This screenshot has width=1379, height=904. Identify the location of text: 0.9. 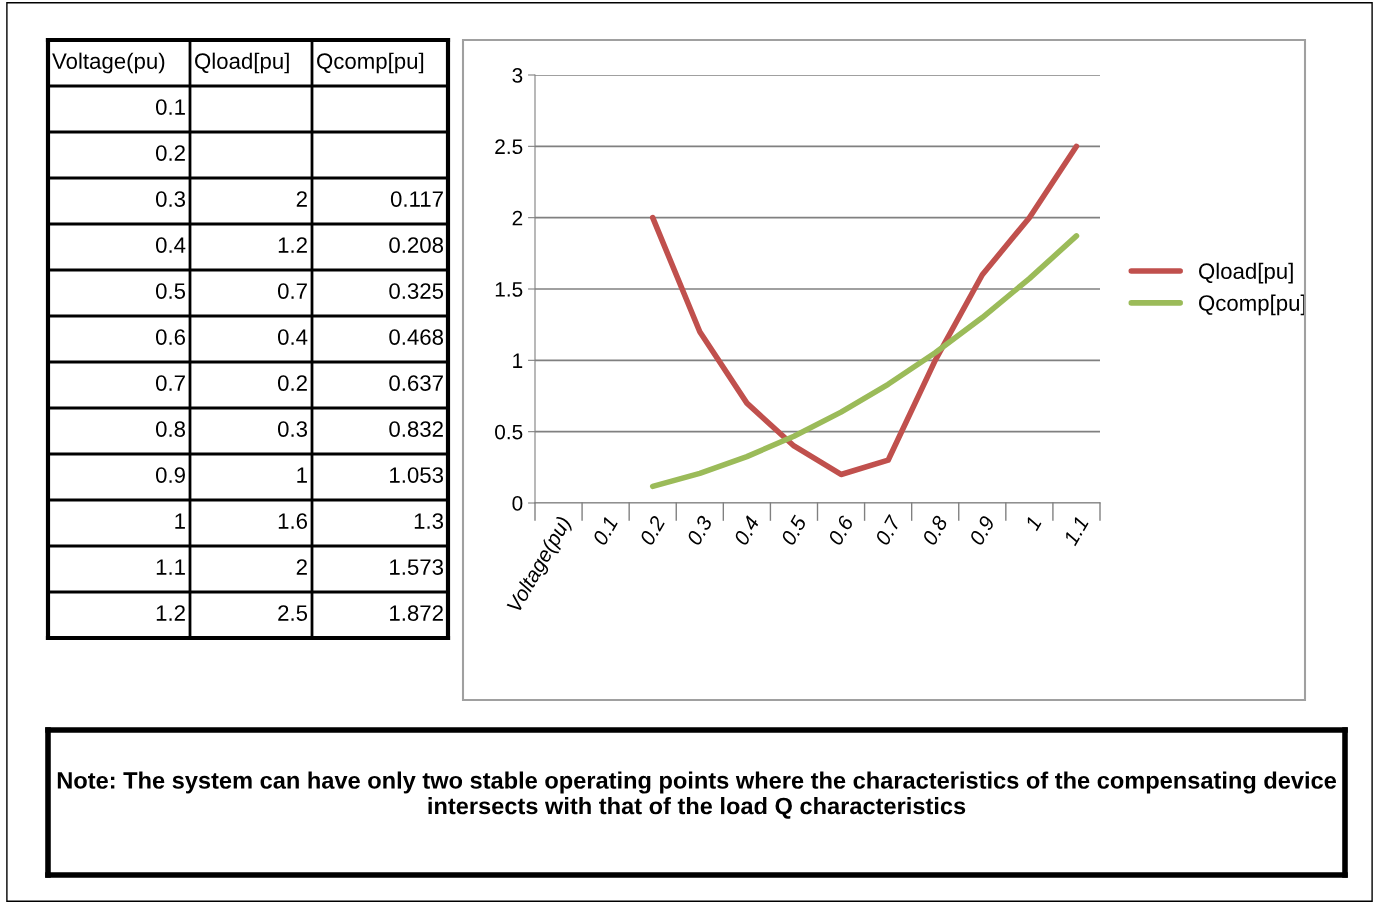
(170, 475).